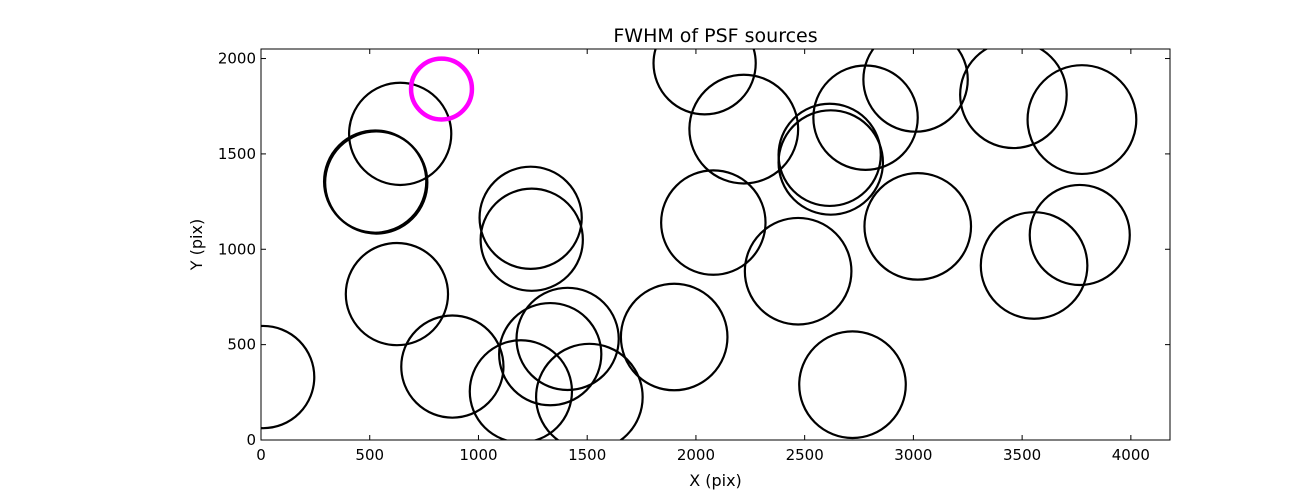 Image resolution: width=1300 pixels, height=490 pixels. Describe the element at coordinates (1131, 455) in the screenshot. I see `x-tick-label: 4000` at that location.